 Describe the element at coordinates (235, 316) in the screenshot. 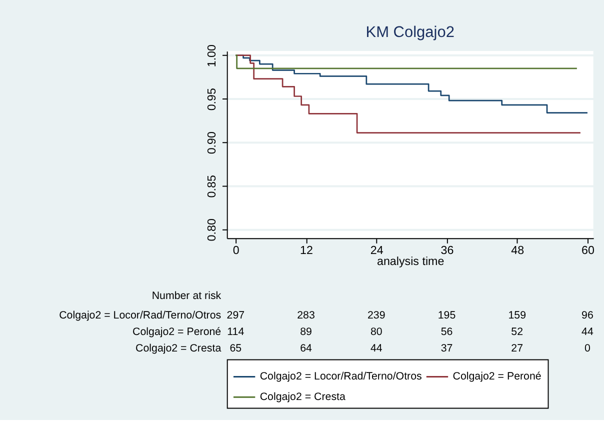

I see `text: 297` at that location.